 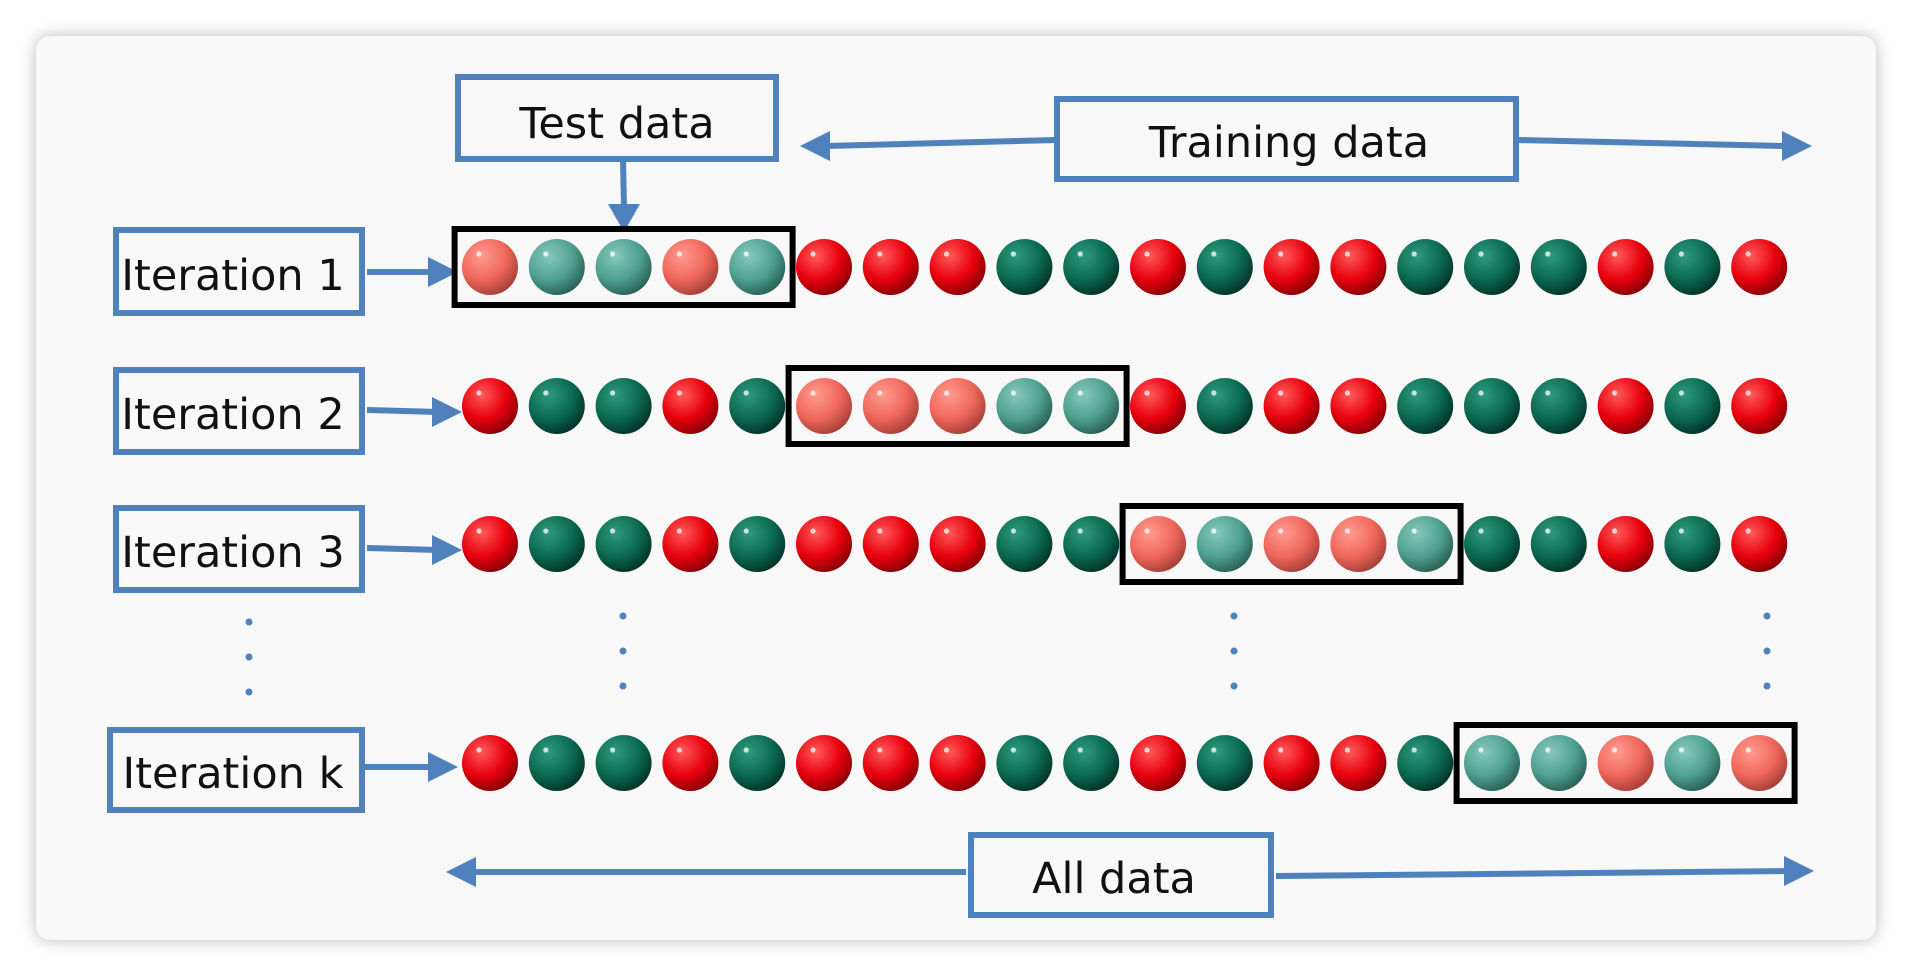 What do you see at coordinates (1767, 651) in the screenshot?
I see `ellipsis-dots-right` at bounding box center [1767, 651].